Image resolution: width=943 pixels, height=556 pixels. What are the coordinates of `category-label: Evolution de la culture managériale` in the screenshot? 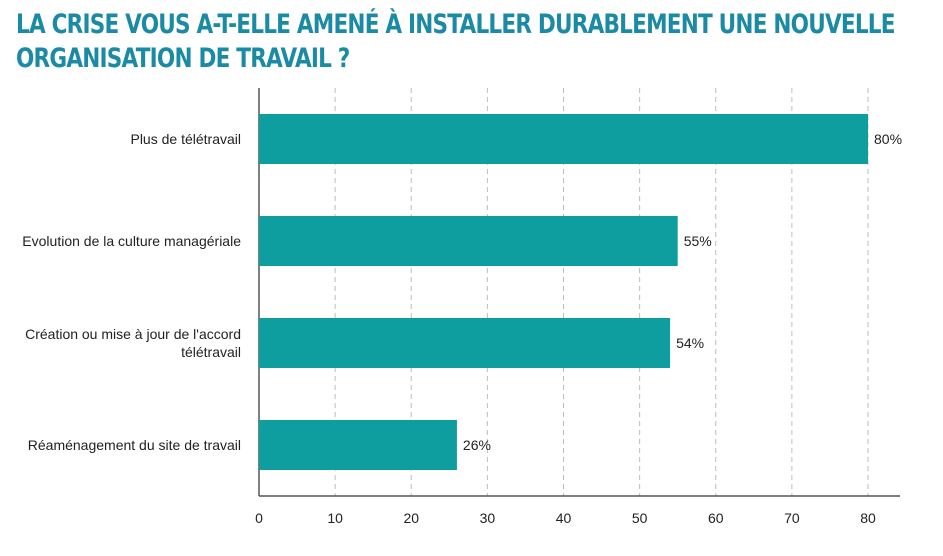 It's located at (131, 241).